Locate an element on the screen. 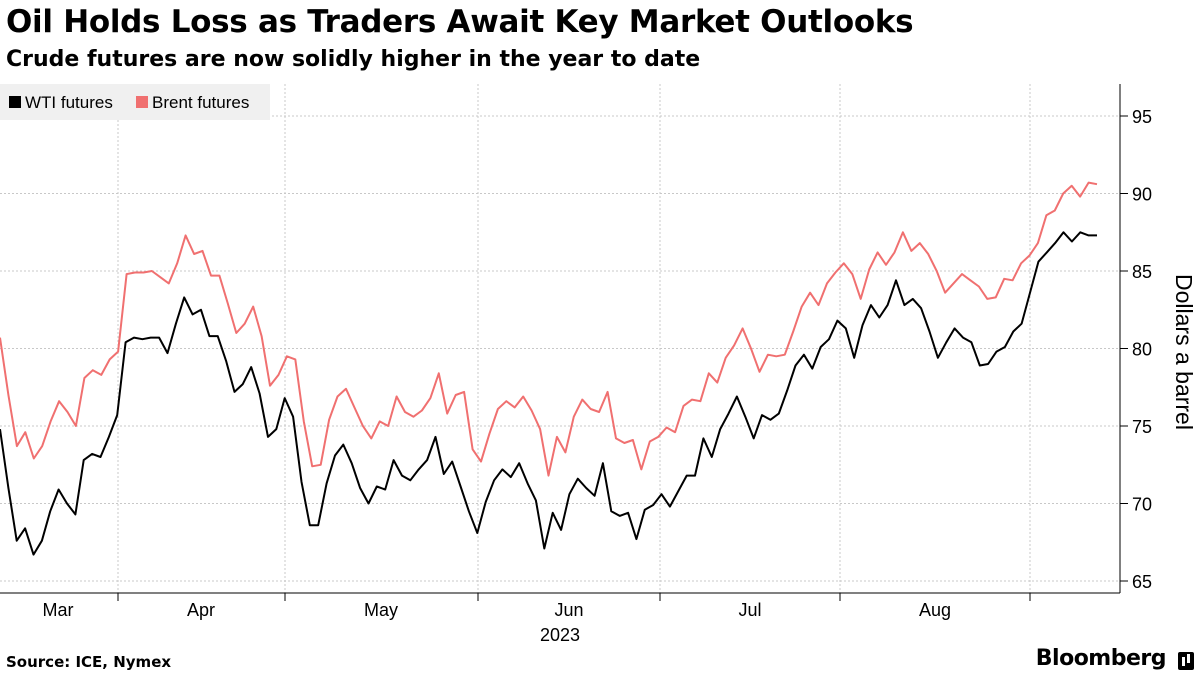 Image resolution: width=1200 pixels, height=675 pixels. x-tick-label: May is located at coordinates (381, 610).